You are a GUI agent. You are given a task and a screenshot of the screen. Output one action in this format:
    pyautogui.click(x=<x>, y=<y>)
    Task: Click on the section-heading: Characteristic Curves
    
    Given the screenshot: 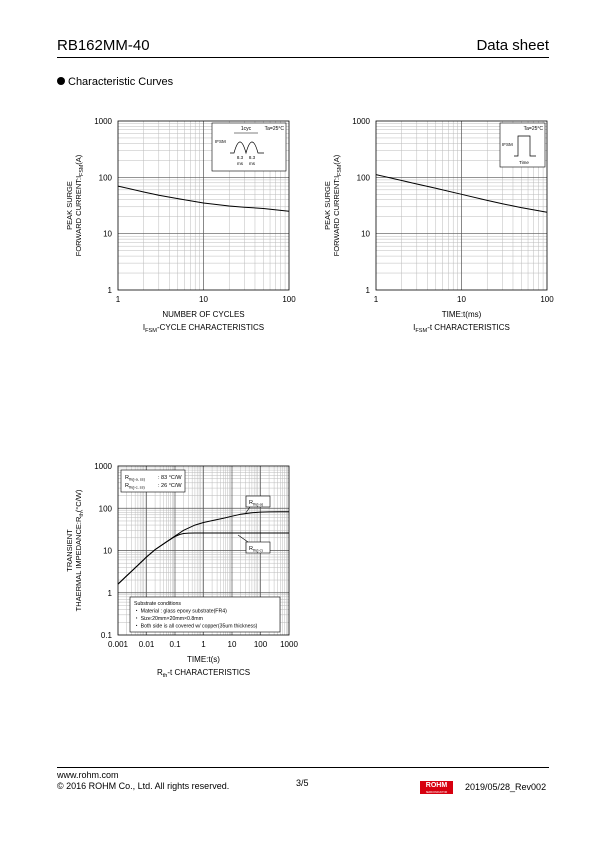 What is the action you would take?
    pyautogui.click(x=115, y=82)
    